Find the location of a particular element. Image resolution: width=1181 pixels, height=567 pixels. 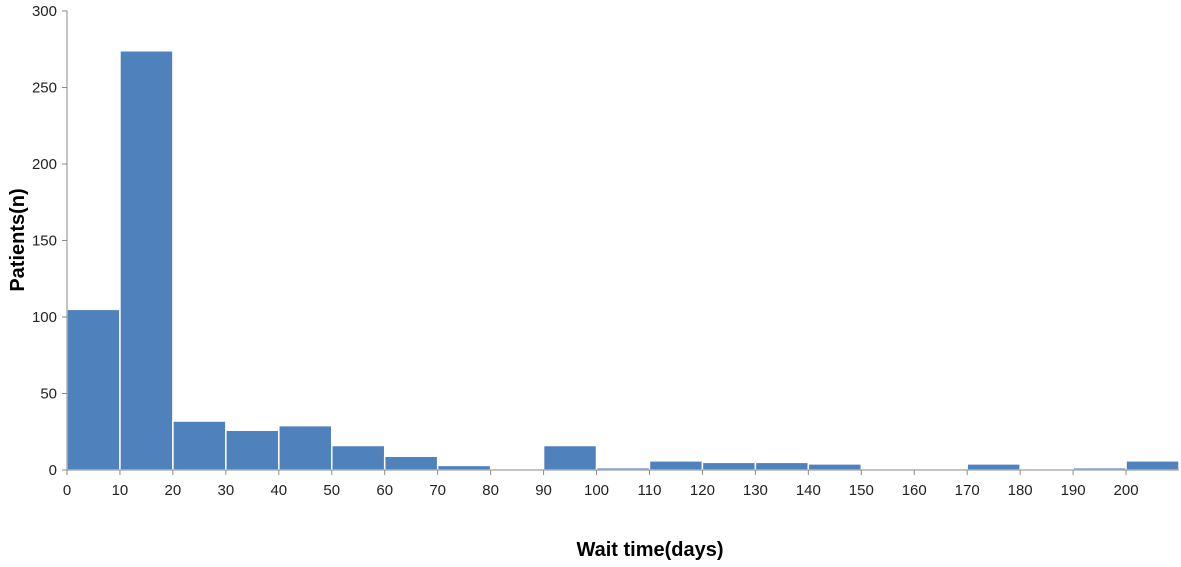

x-tick-label: 40 is located at coordinates (278, 490).